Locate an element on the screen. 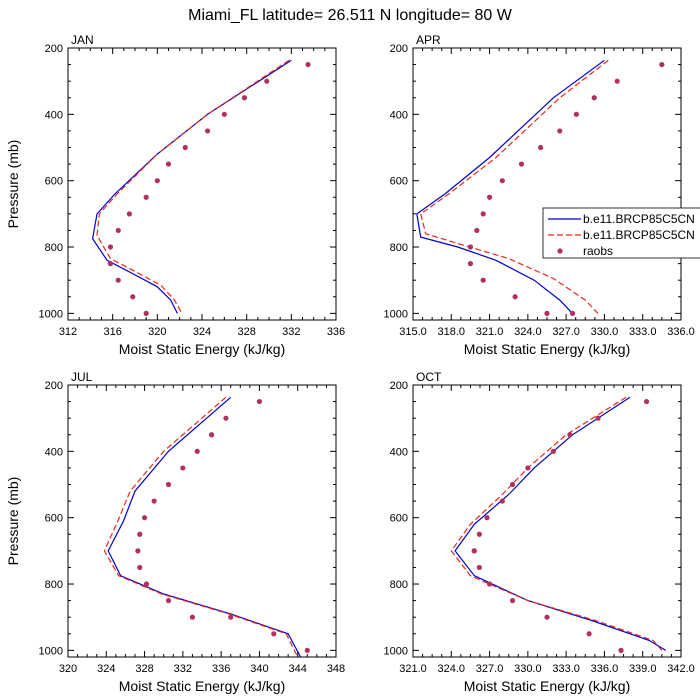 The width and height of the screenshot is (700, 700). x-tick-label: 321.0 is located at coordinates (490, 332).